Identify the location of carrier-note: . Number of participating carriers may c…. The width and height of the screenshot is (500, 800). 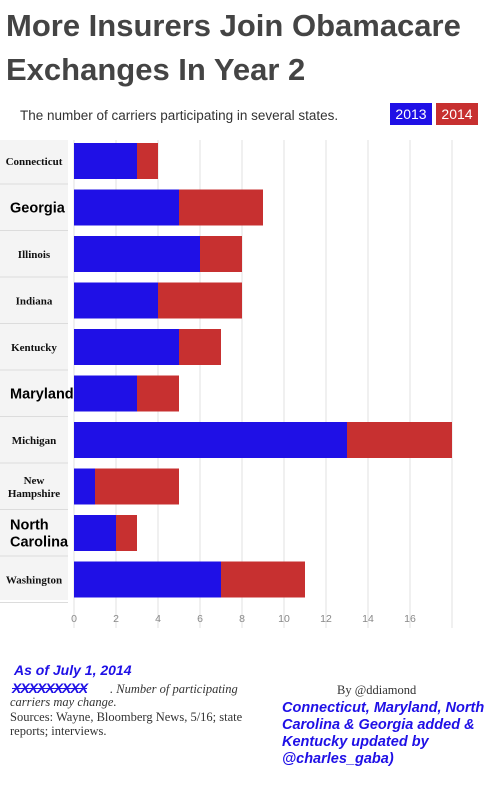
(135, 696).